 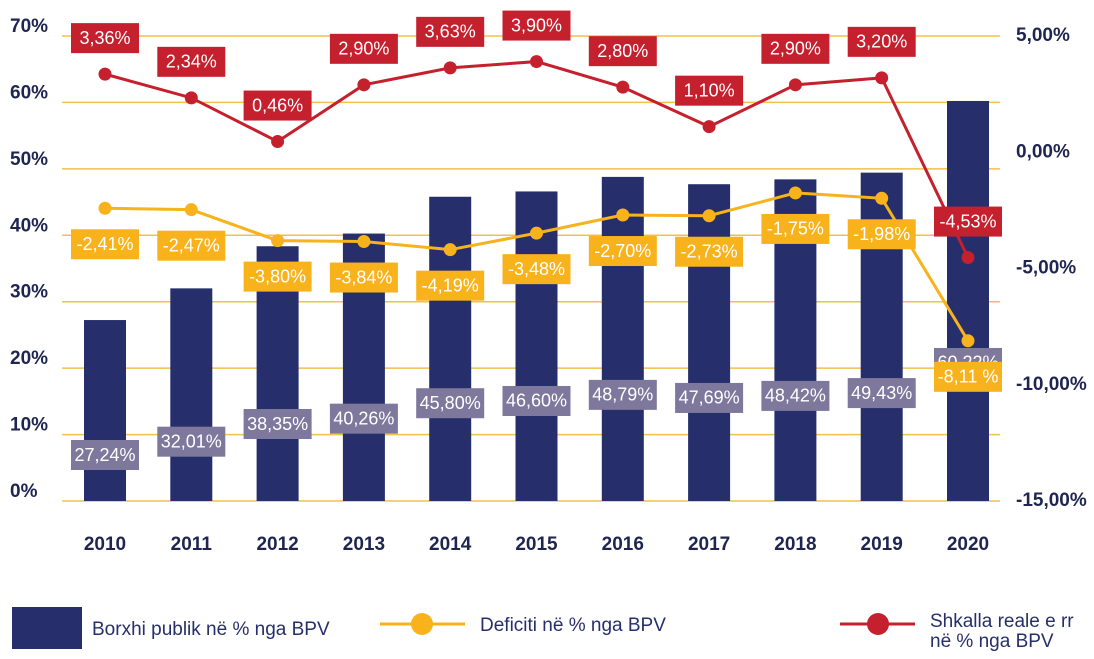 I want to click on x-tick-label: 2015, so click(x=536, y=544).